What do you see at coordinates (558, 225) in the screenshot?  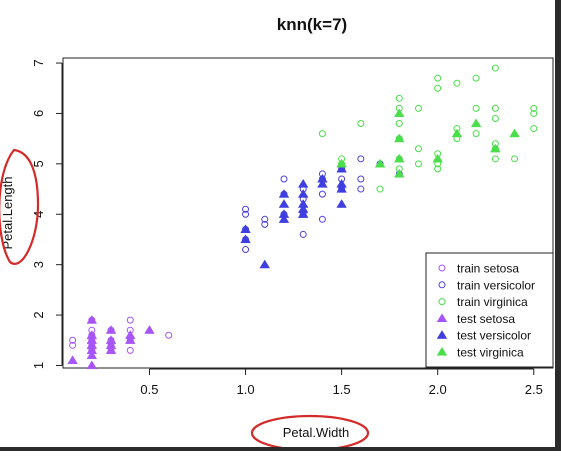 I see `window-edge-right` at bounding box center [558, 225].